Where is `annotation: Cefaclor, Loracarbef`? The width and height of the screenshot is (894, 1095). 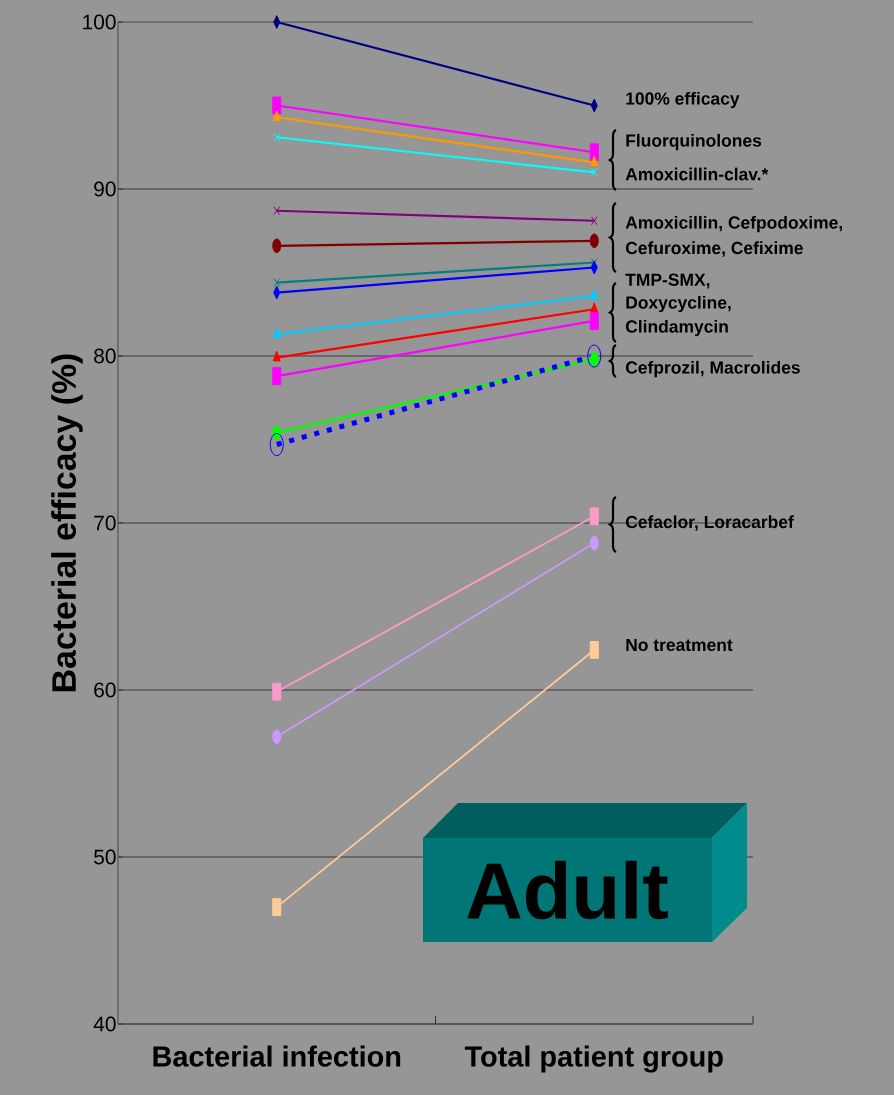
annotation: Cefaclor, Loracarbef is located at coordinates (709, 523).